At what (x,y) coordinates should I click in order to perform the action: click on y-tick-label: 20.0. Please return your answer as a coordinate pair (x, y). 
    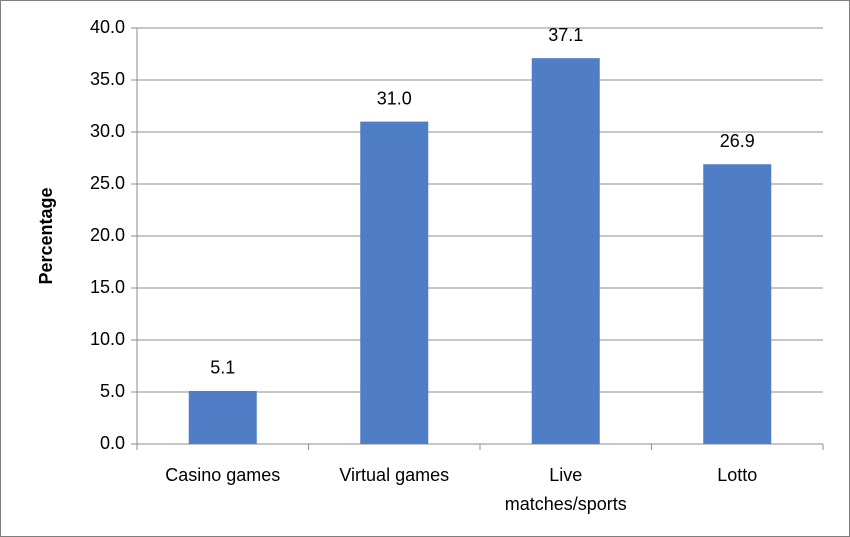
    Looking at the image, I should click on (107, 235).